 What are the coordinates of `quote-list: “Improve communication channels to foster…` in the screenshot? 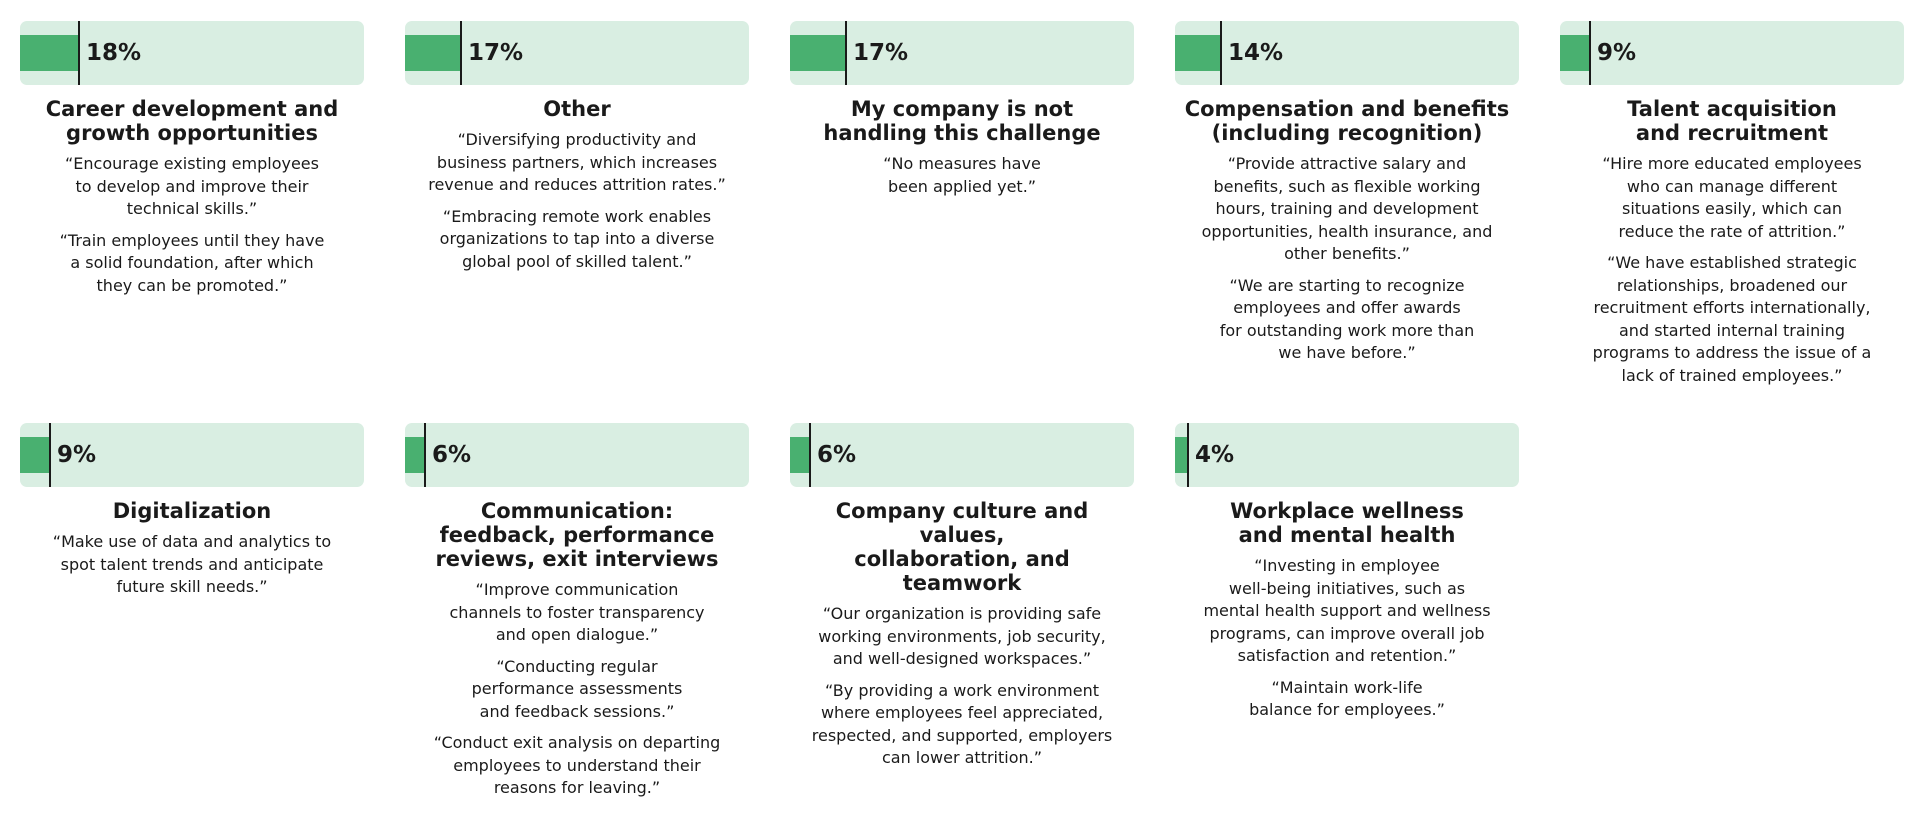 It's located at (577, 689).